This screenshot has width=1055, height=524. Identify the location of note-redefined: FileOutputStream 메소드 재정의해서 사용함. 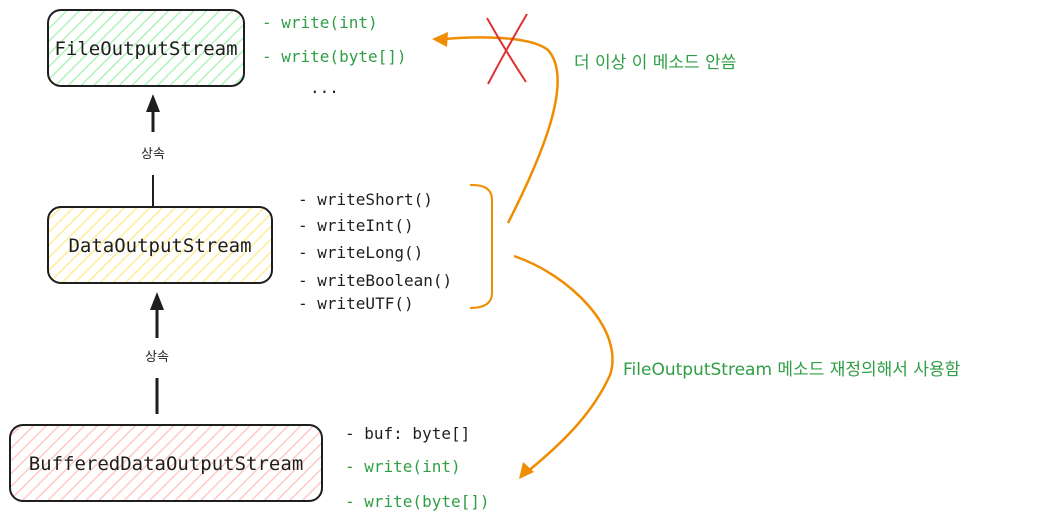
(792, 370).